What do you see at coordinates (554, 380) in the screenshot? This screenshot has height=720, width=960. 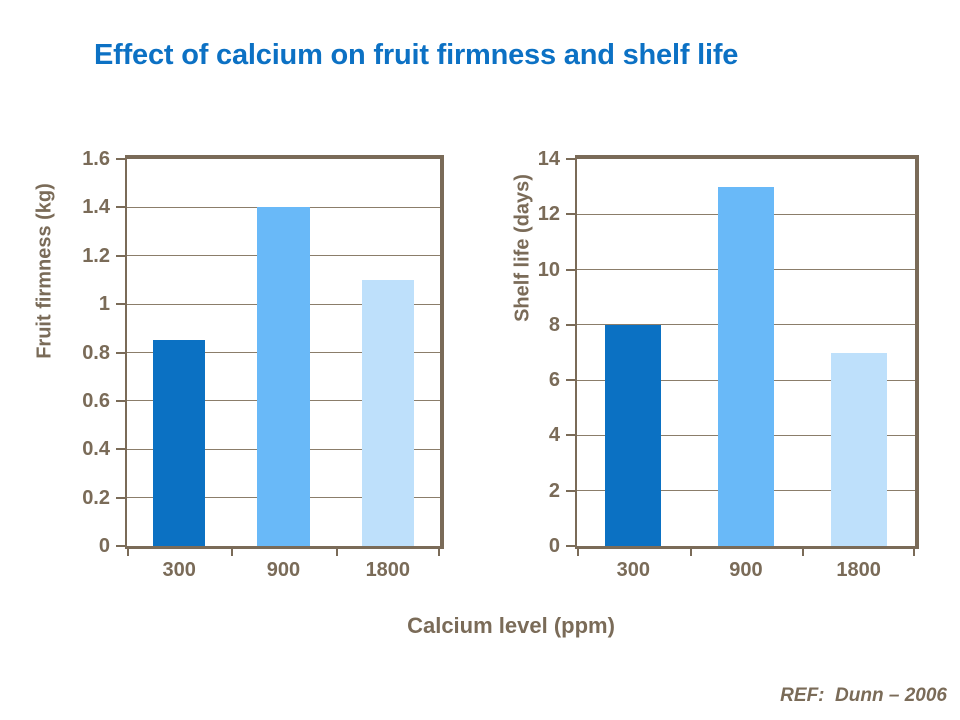 I see `y-tick-label: 6` at bounding box center [554, 380].